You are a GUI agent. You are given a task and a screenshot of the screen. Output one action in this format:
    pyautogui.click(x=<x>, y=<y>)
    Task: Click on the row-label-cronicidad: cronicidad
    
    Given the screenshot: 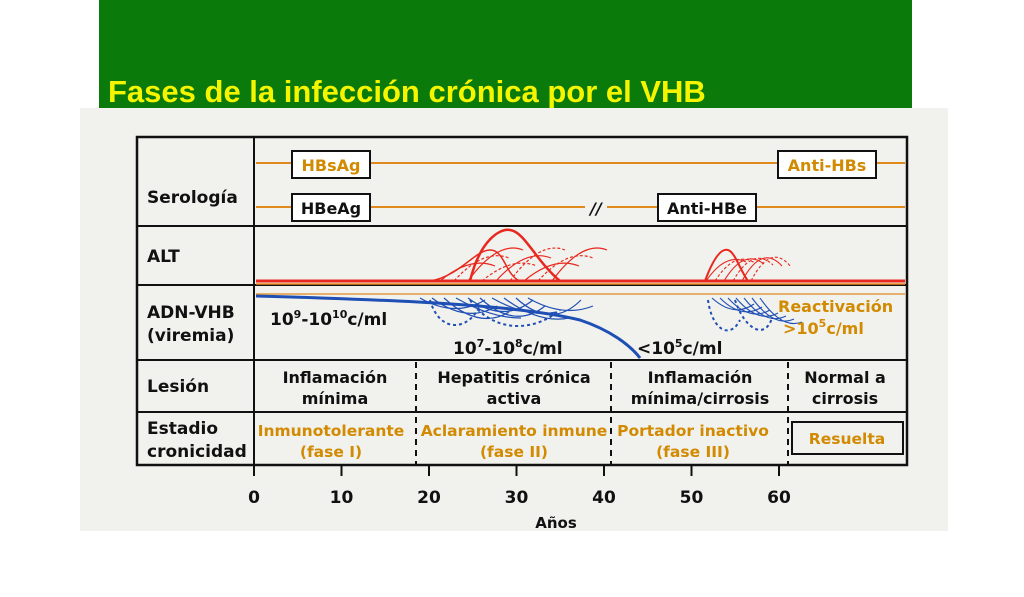 What is the action you would take?
    pyautogui.click(x=197, y=452)
    